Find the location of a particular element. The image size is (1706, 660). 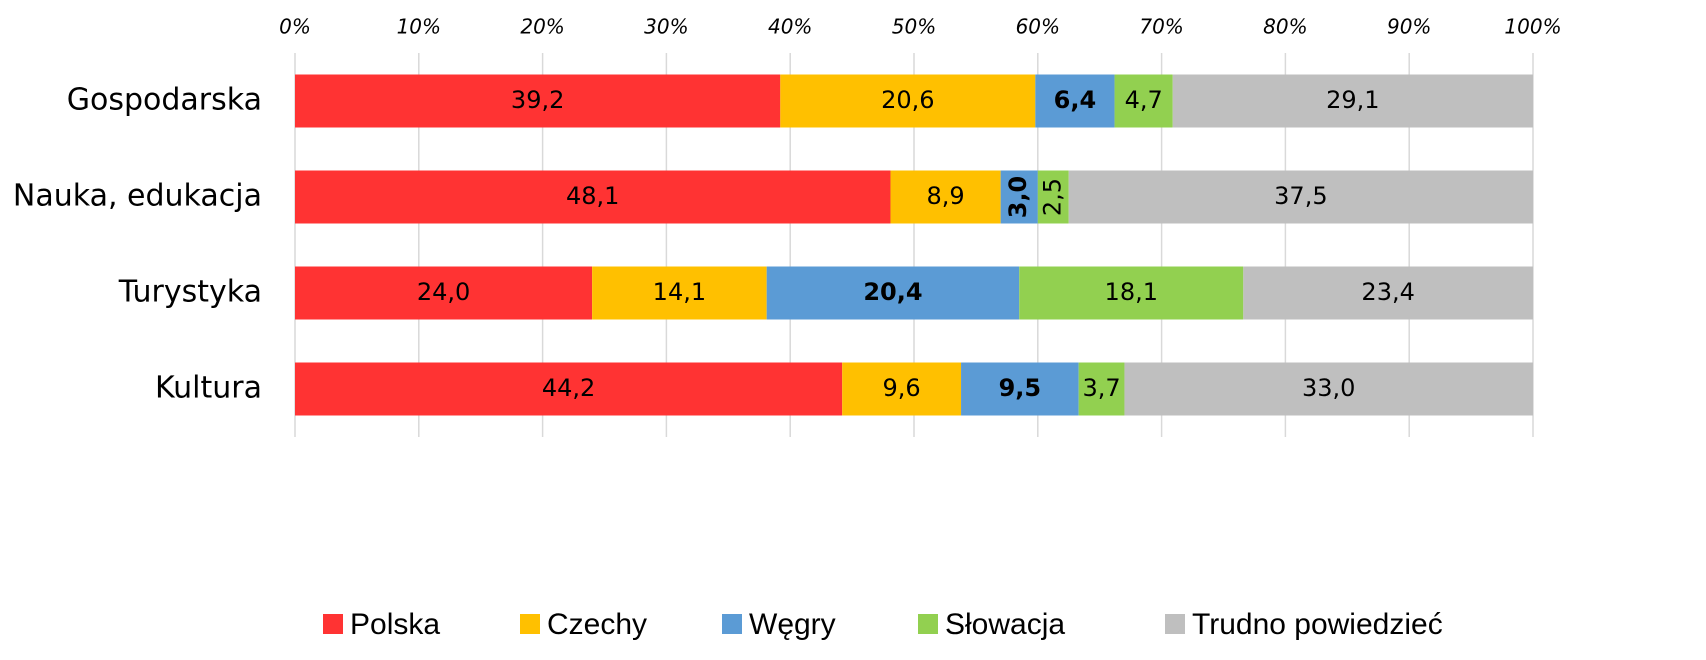

x-tick-label: 30% is located at coordinates (666, 27).